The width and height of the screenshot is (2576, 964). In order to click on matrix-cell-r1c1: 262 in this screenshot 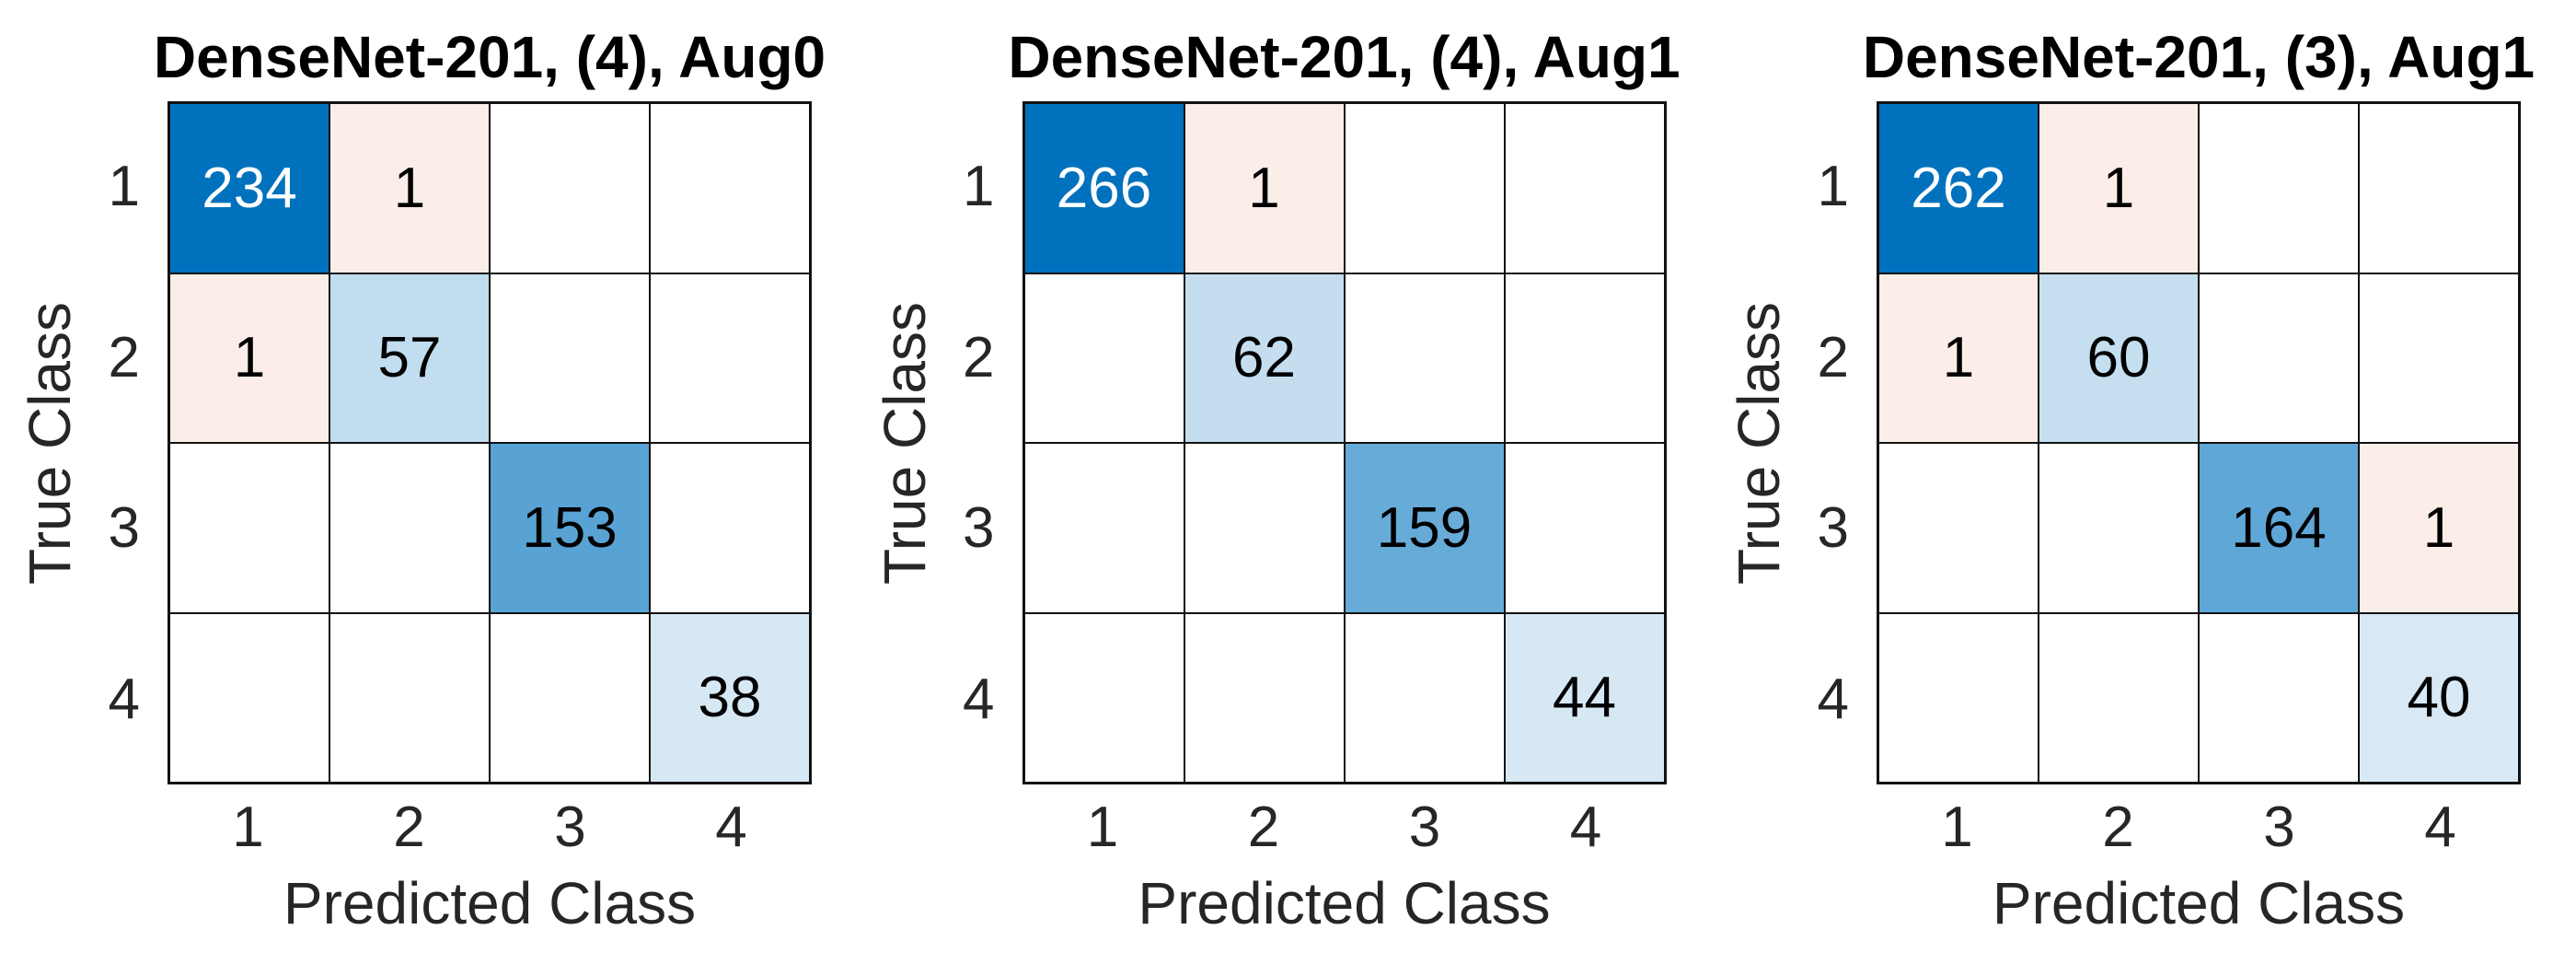, I will do `click(1959, 188)`.